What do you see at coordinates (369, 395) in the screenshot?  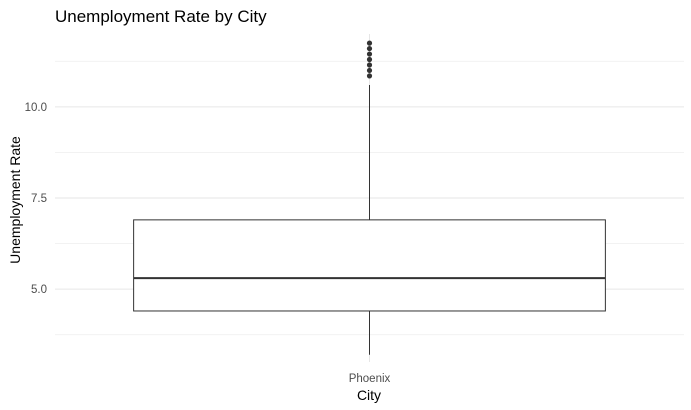 I see `x-axis-title: City` at bounding box center [369, 395].